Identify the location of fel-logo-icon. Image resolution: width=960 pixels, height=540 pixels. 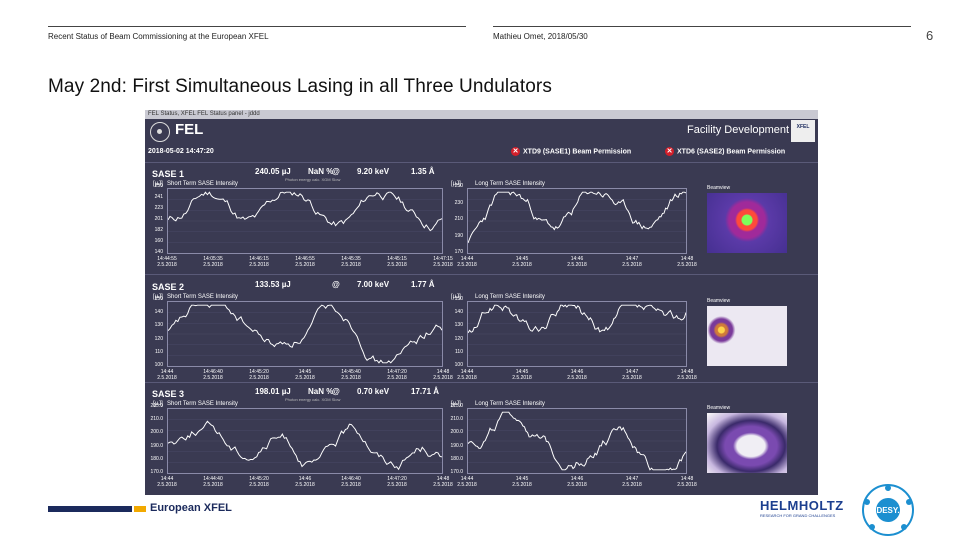
(160, 132).